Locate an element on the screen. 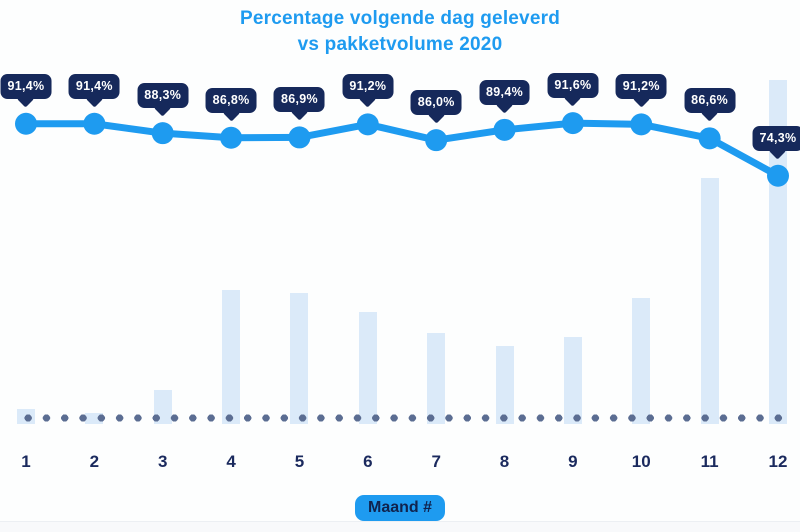 This screenshot has width=800, height=532. x-tick-label: 9 is located at coordinates (573, 461).